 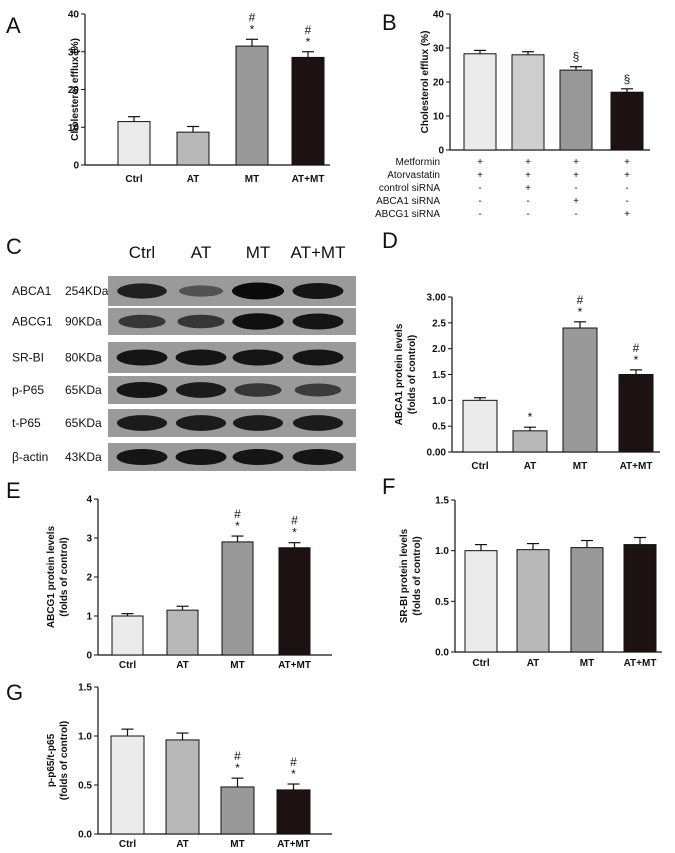 What do you see at coordinates (411, 575) in the screenshot?
I see `y-axis-label: SR-BI protein levels (folds of control)` at bounding box center [411, 575].